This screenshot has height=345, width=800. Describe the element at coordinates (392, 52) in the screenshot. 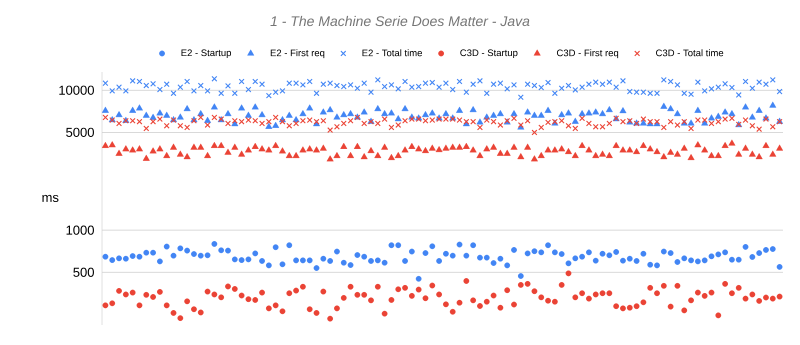

I see `legend-label: E2 - Total time` at that location.